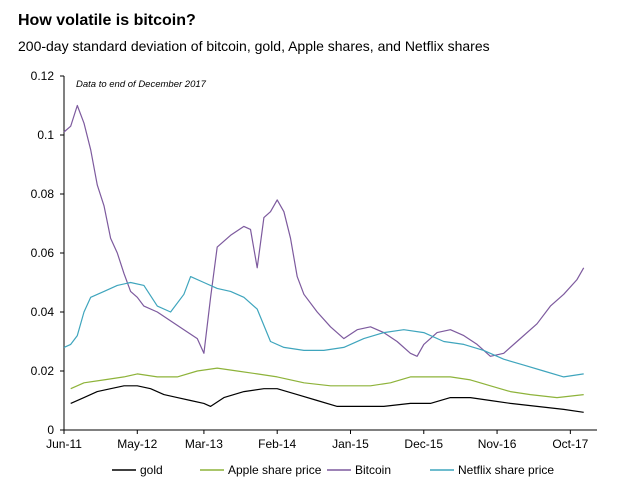 Image resolution: width=624 pixels, height=494 pixels. I want to click on legend-label: Apple share price, so click(275, 470).